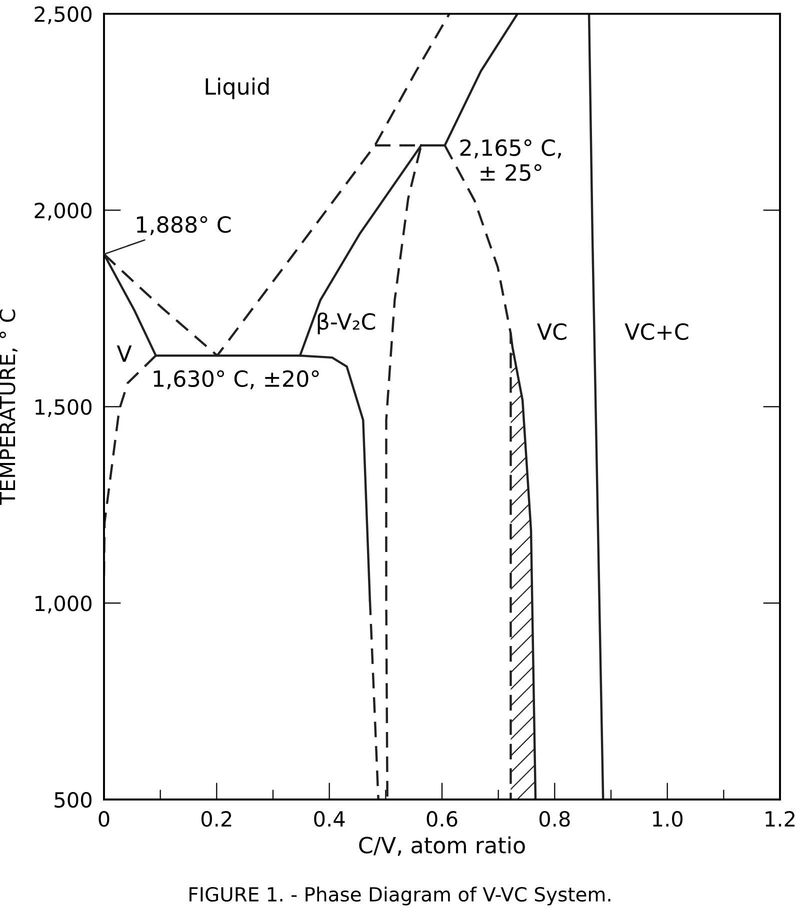 Image resolution: width=800 pixels, height=919 pixels. I want to click on x-tick-label: 1.2, so click(780, 818).